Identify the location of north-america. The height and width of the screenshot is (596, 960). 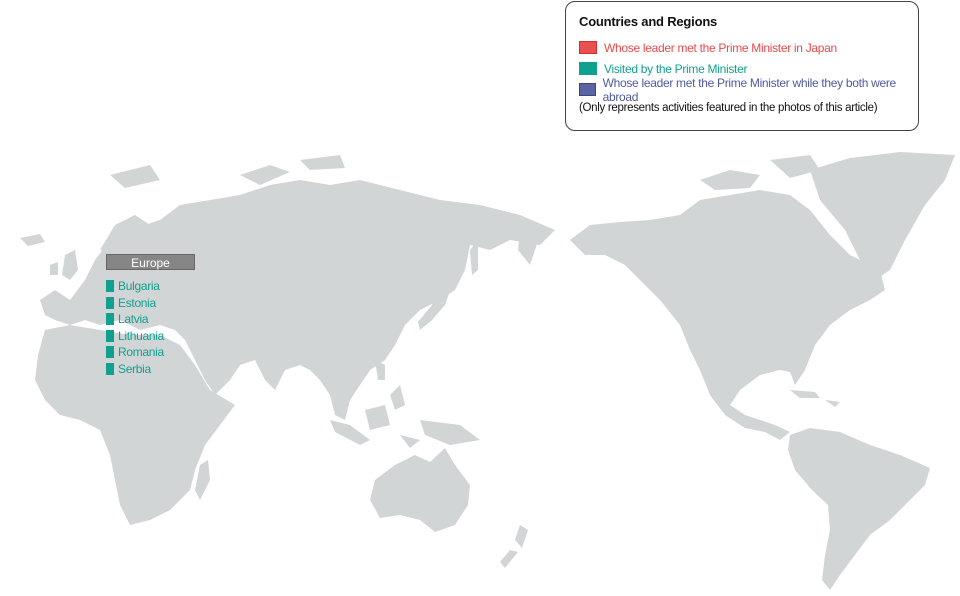
(727, 315).